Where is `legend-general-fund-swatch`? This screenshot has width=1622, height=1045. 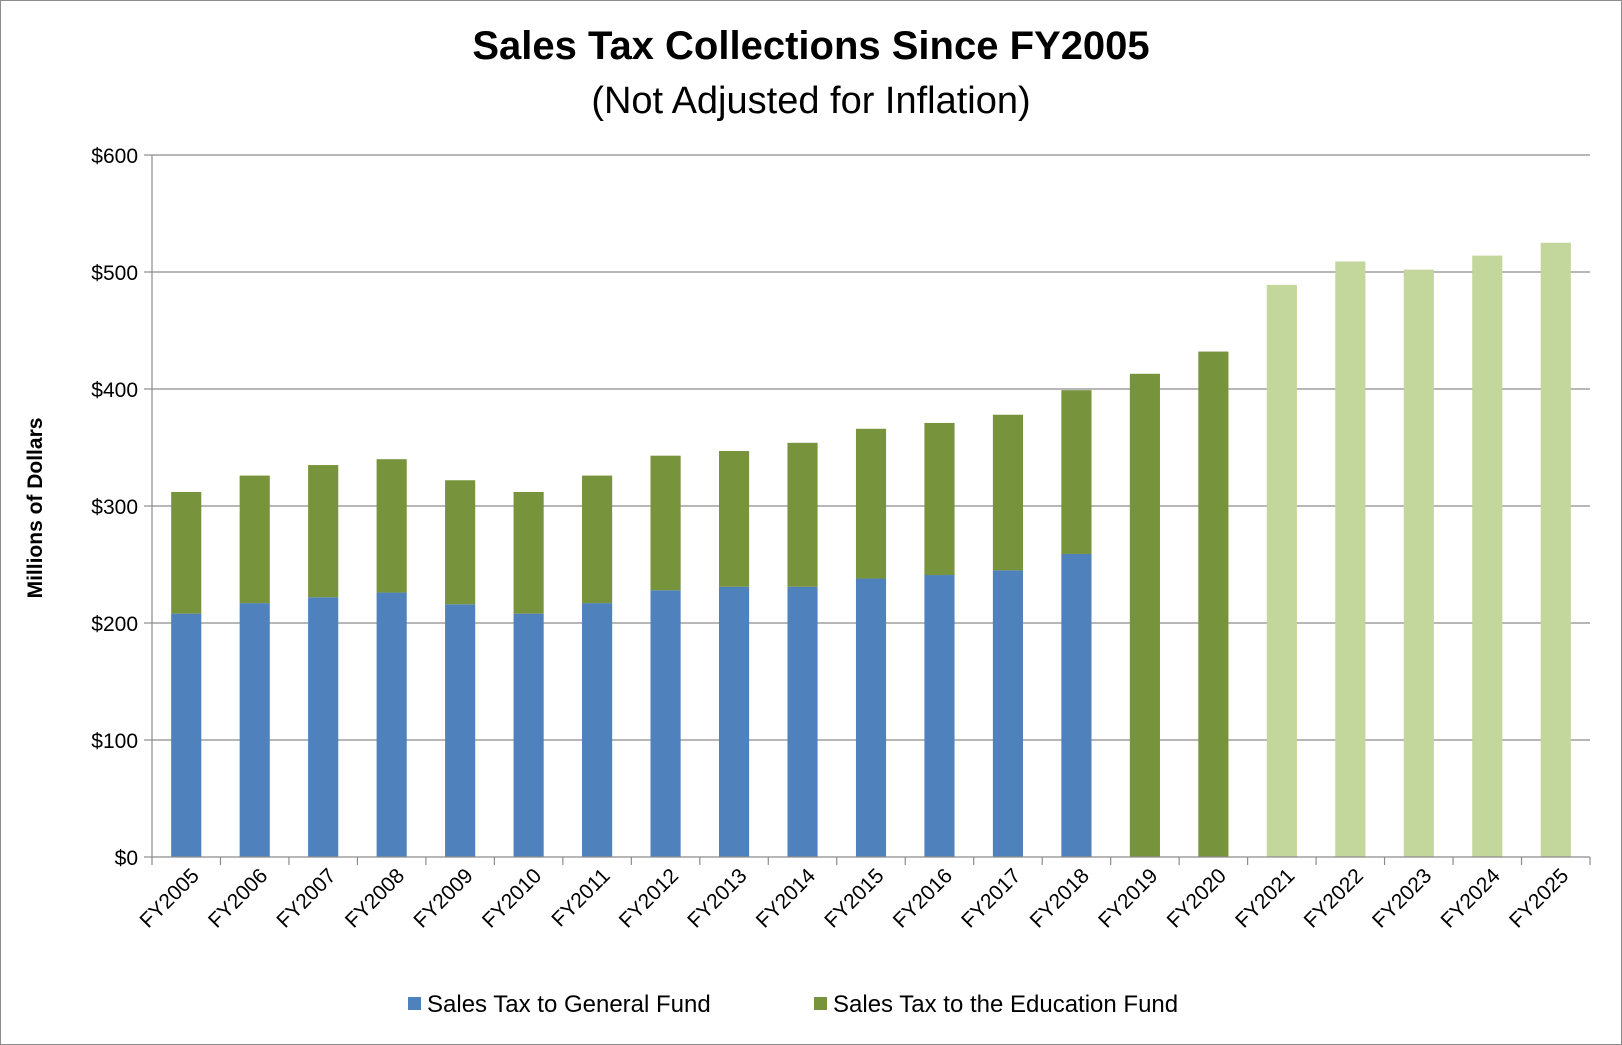
legend-general-fund-swatch is located at coordinates (414, 1003).